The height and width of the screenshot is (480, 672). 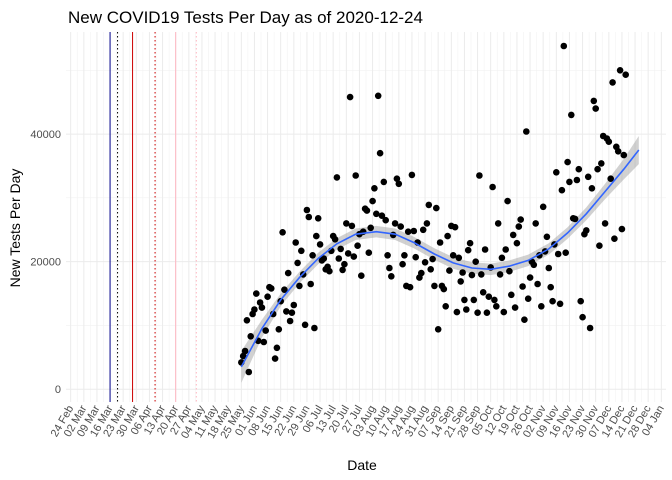 What do you see at coordinates (362, 465) in the screenshot?
I see `x-axis-label: Date` at bounding box center [362, 465].